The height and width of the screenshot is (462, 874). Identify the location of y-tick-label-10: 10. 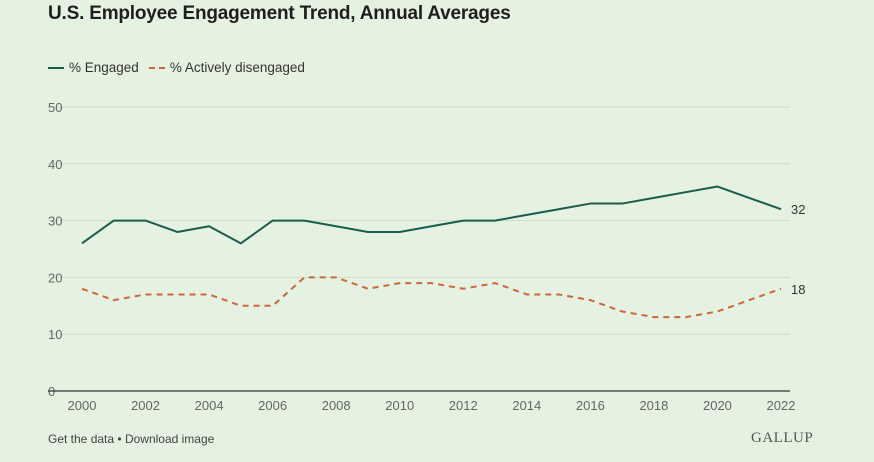
(55, 334).